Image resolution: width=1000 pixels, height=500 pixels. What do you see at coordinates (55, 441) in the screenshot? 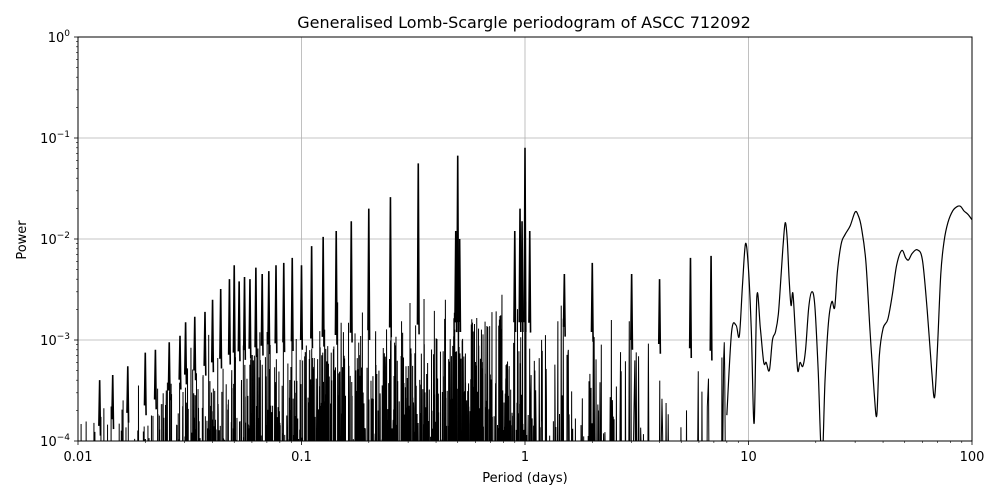
I see `y-tick-label: 10⁻⁴` at bounding box center [55, 441].